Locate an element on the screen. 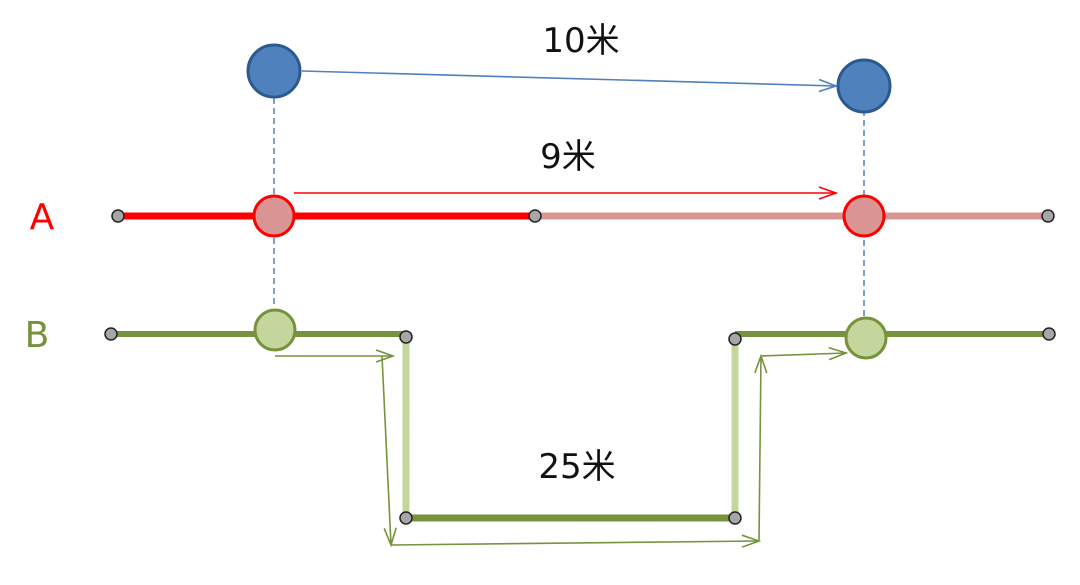 Image resolution: width=1080 pixels, height=585 pixels. blue-node-start is located at coordinates (274, 71).